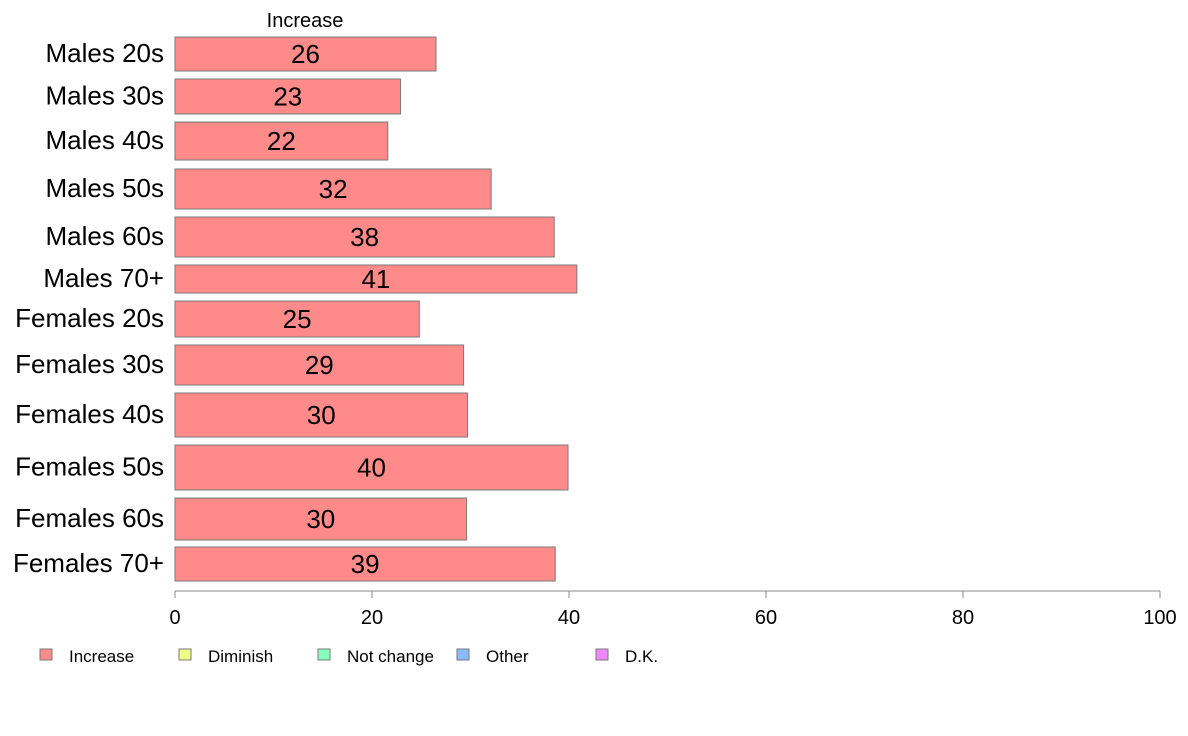  I want to click on data-label: 39, so click(365, 564).